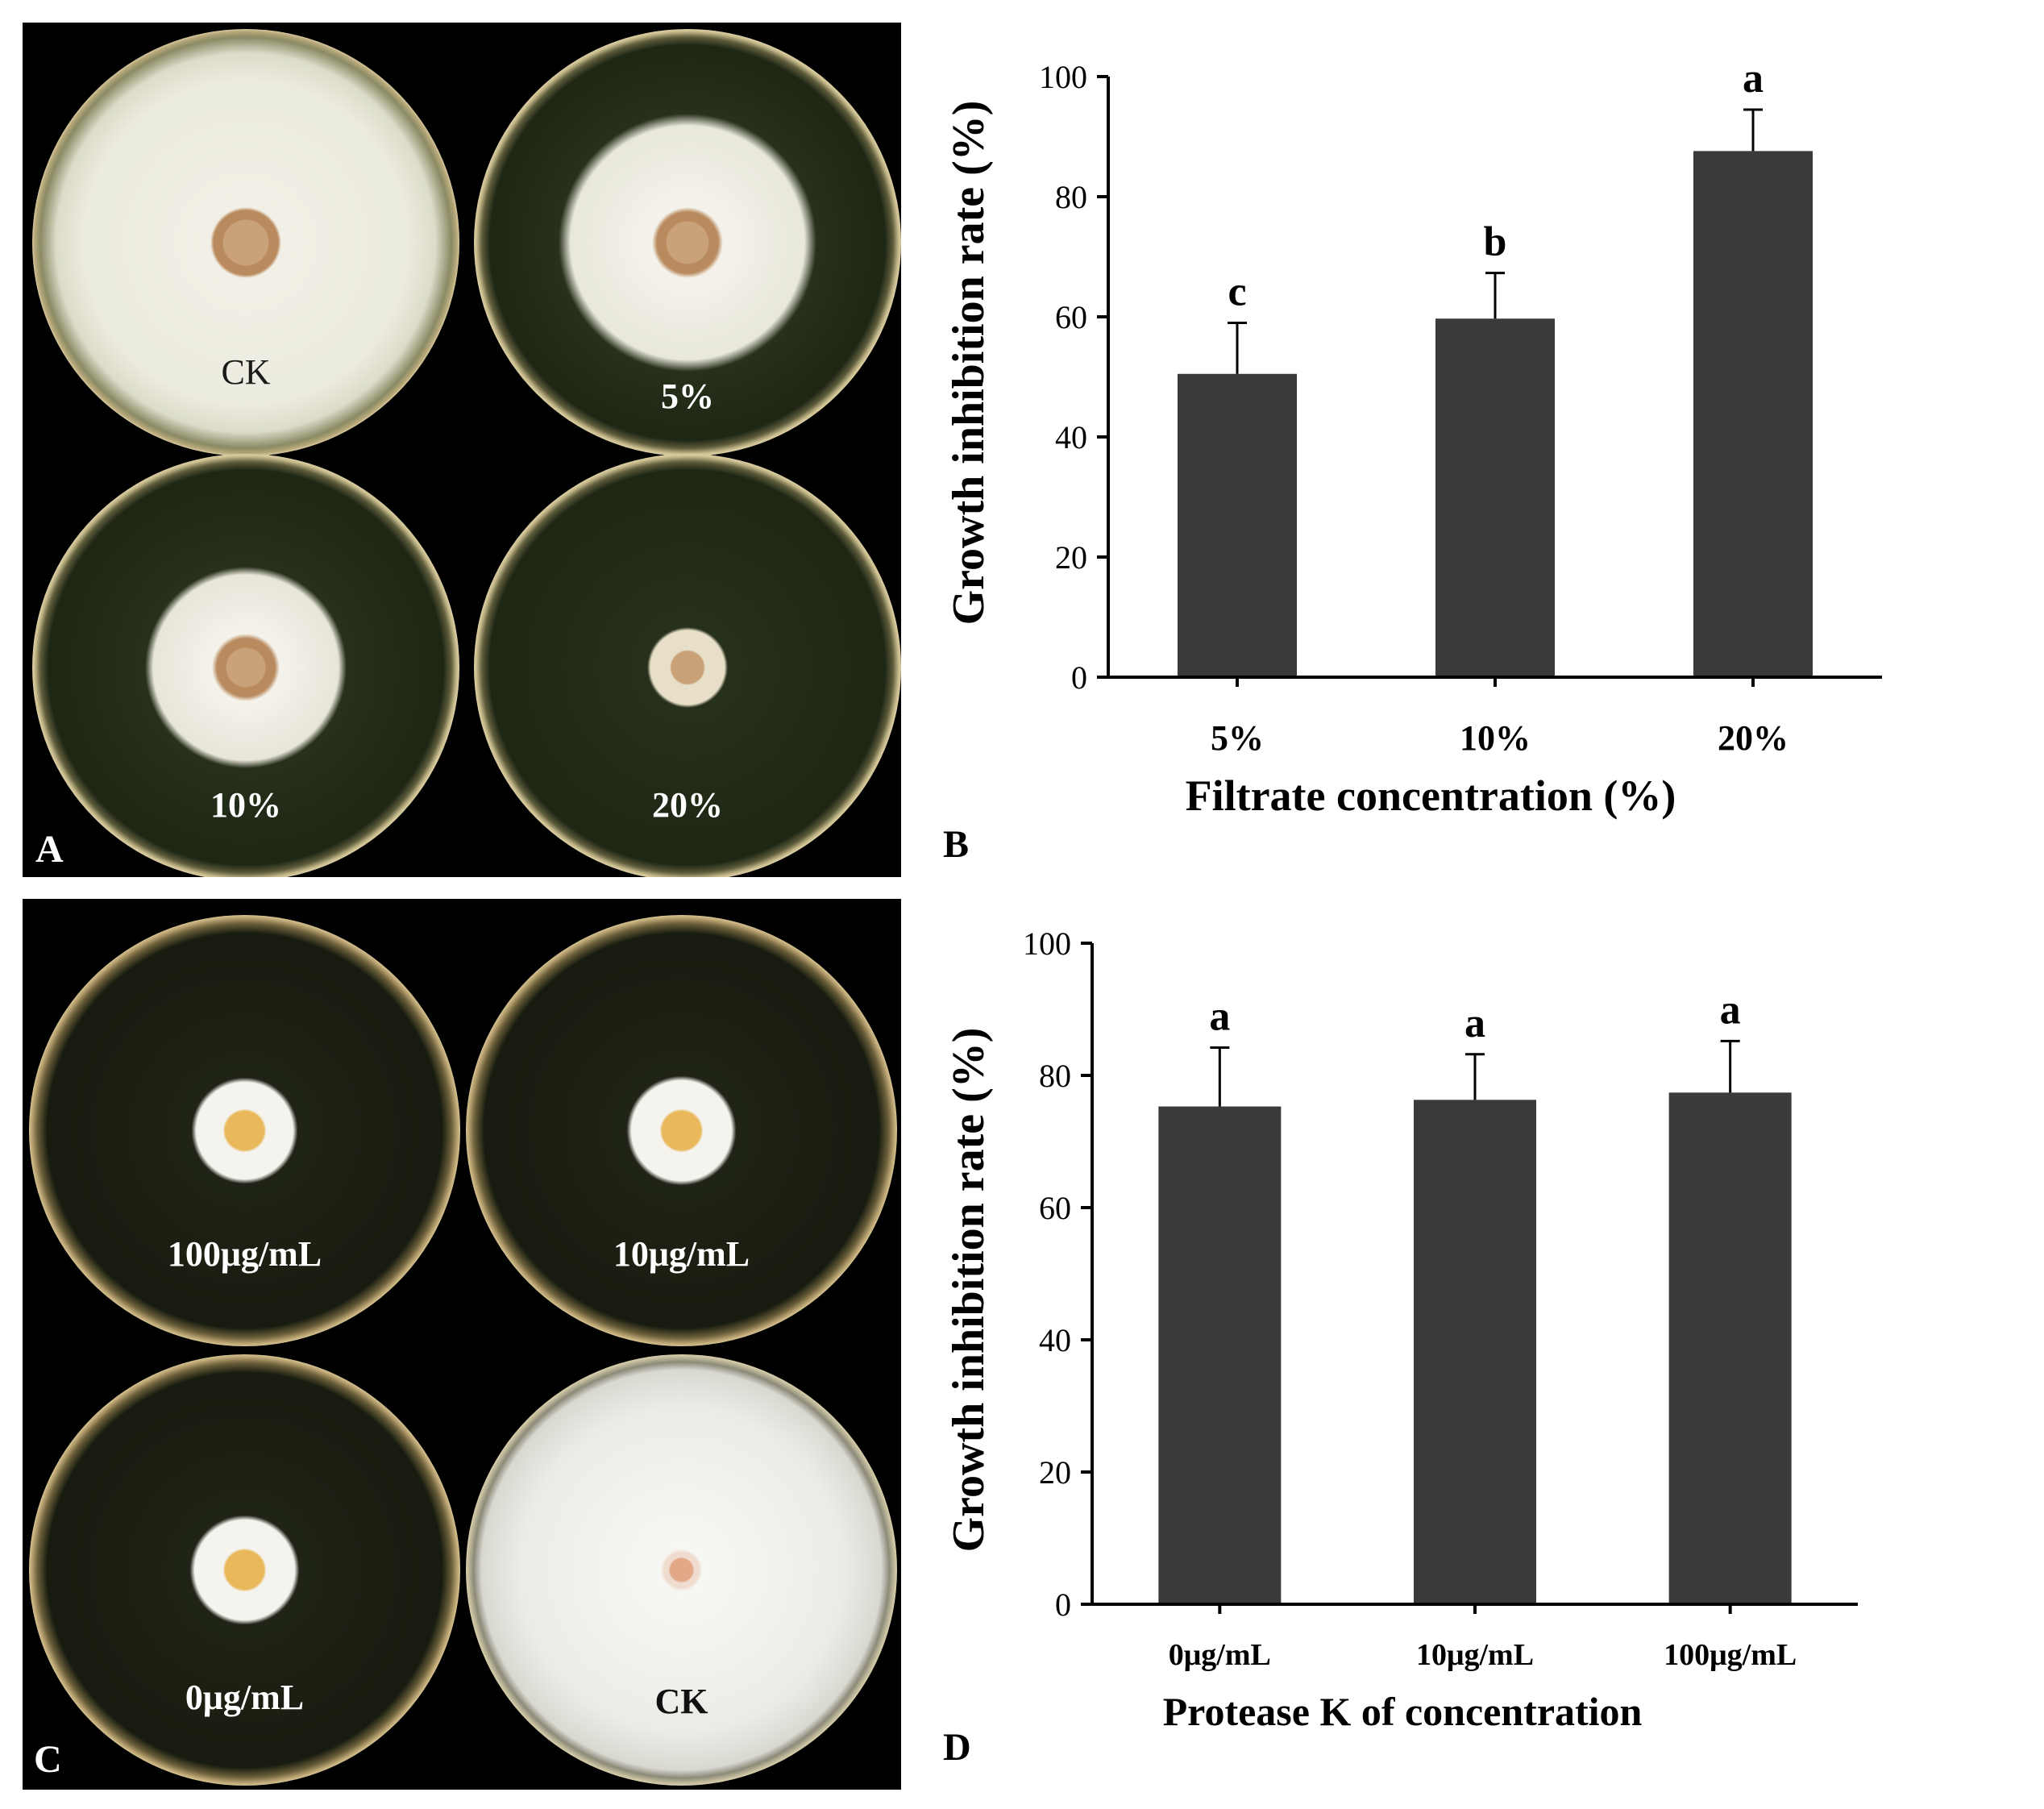 This screenshot has width=2044, height=1809. Describe the element at coordinates (1495, 242) in the screenshot. I see `significance-label: b` at that location.